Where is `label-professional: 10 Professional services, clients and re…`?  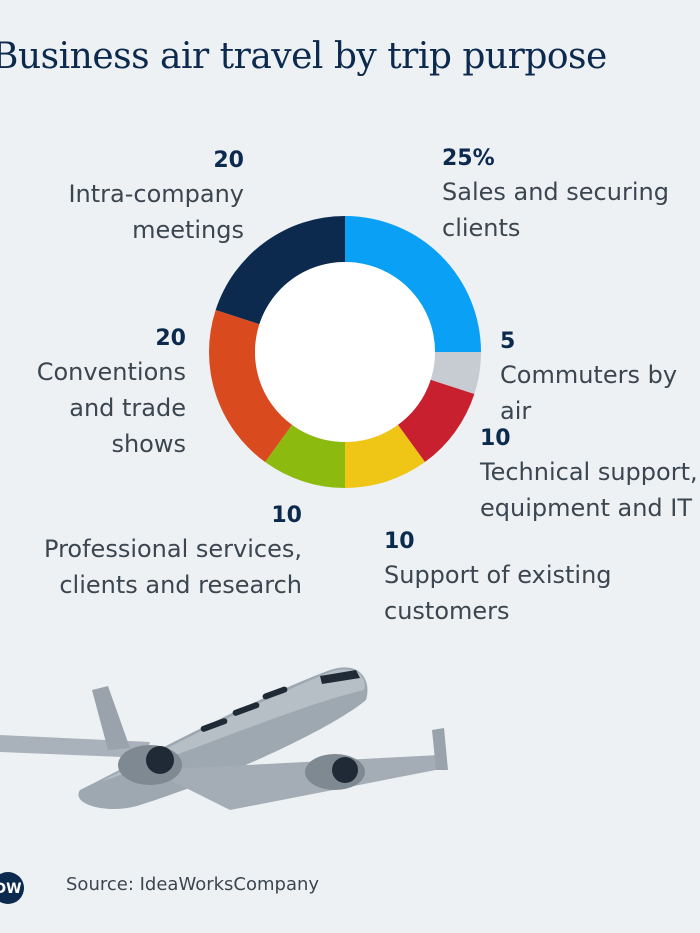 label-professional: 10 Professional services, clients and re… is located at coordinates (173, 552).